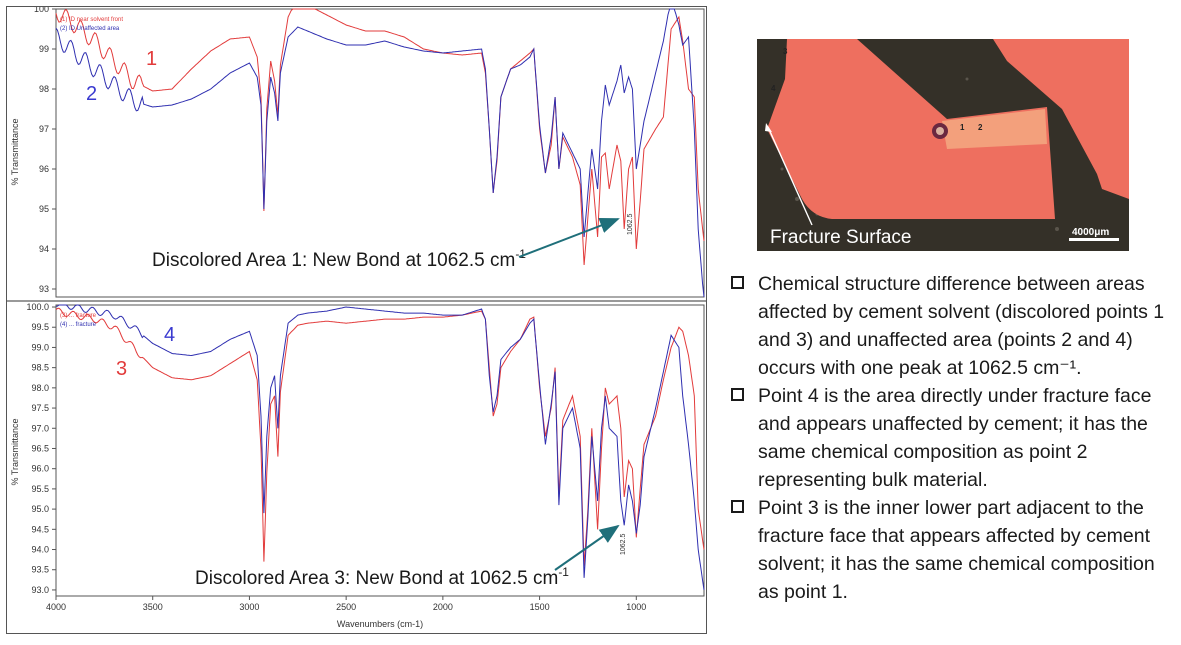  Describe the element at coordinates (962, 127) in the screenshot. I see `micro-label-1: 1` at that location.